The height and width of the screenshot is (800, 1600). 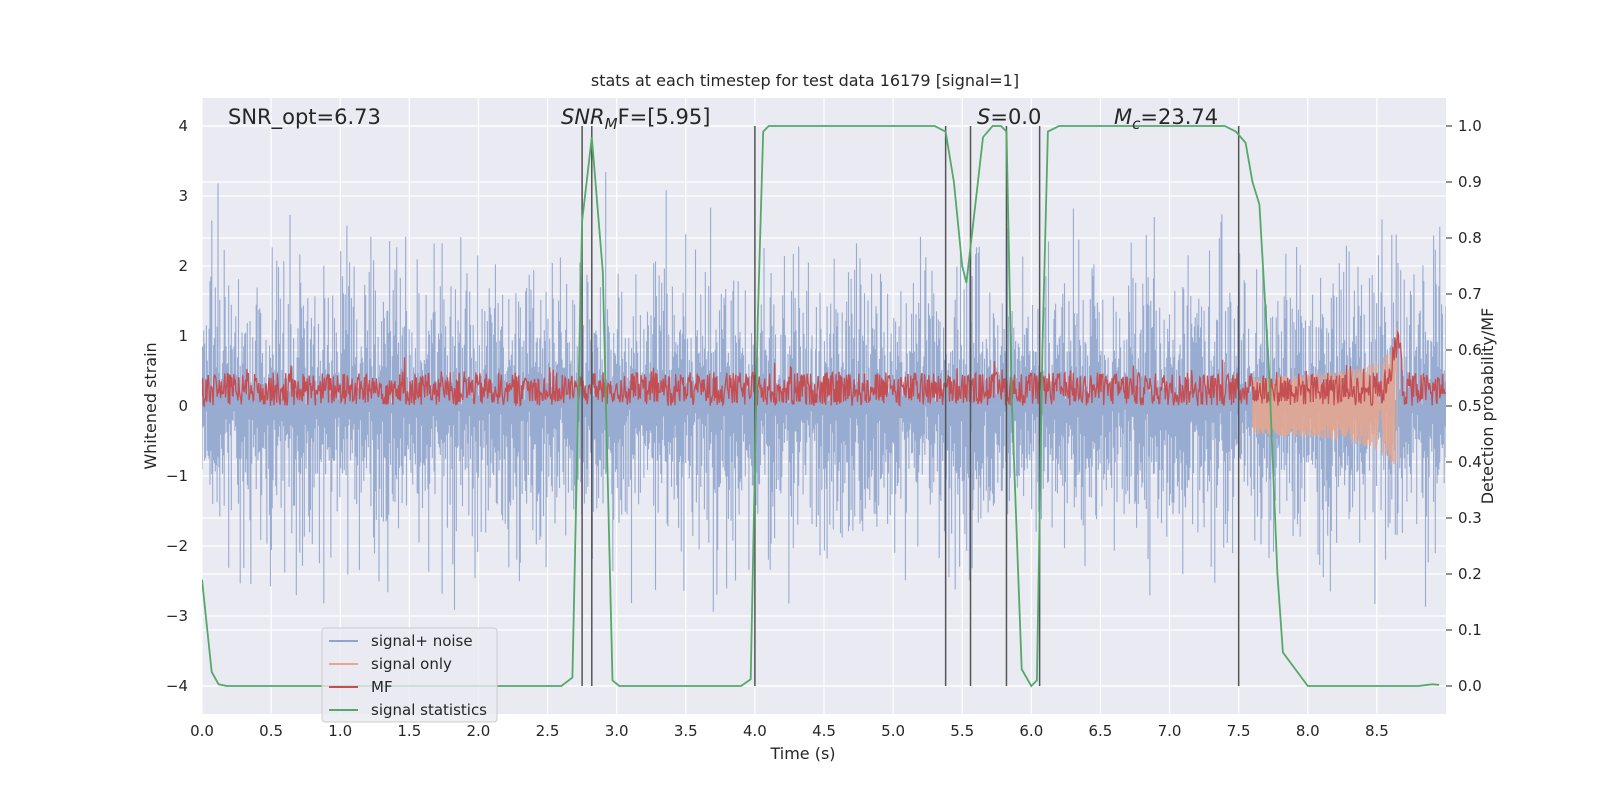 What do you see at coordinates (183, 266) in the screenshot?
I see `y-left-tick-label: 2` at bounding box center [183, 266].